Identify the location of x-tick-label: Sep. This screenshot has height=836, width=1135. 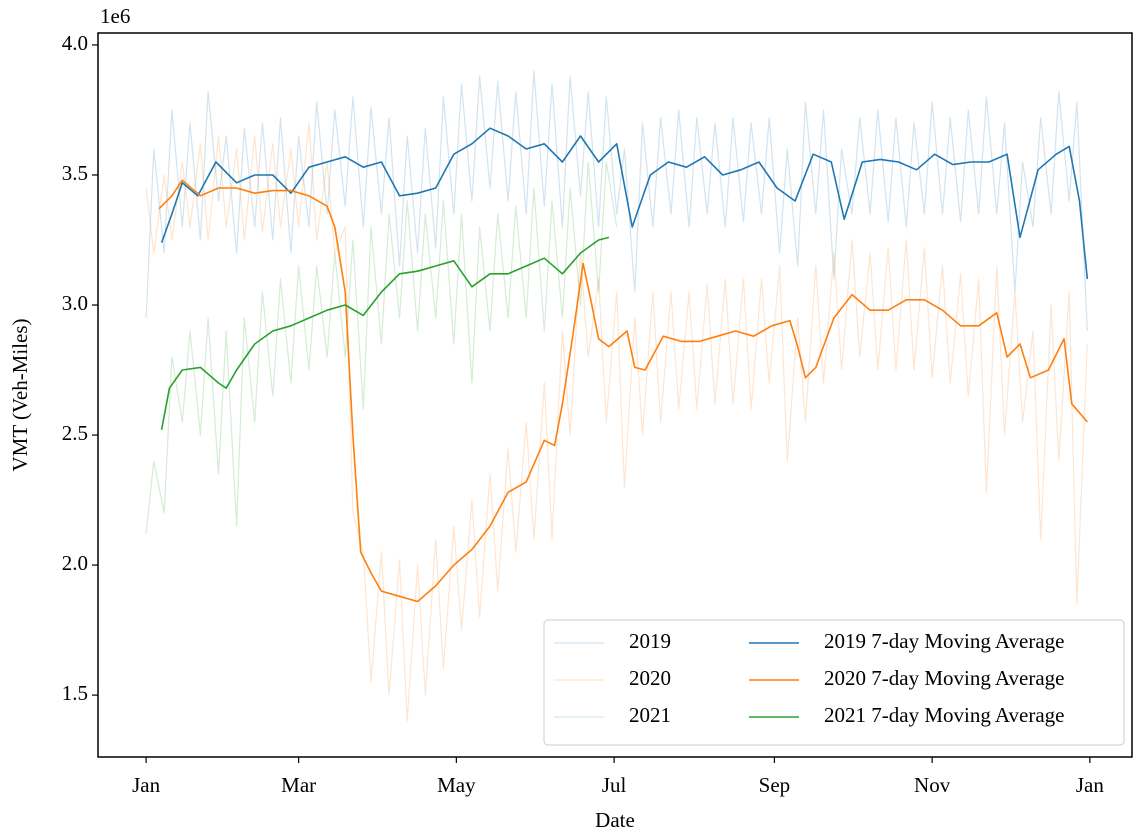
(775, 785).